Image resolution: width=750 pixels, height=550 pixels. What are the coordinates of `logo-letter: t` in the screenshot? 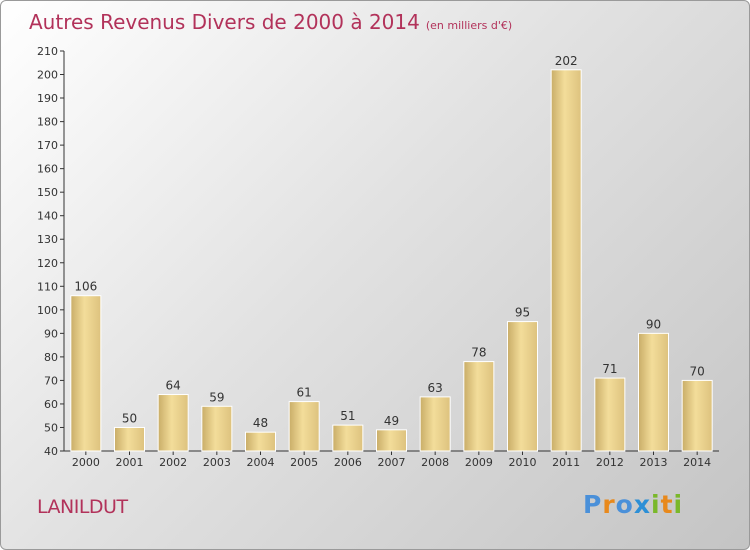 It's located at (667, 504).